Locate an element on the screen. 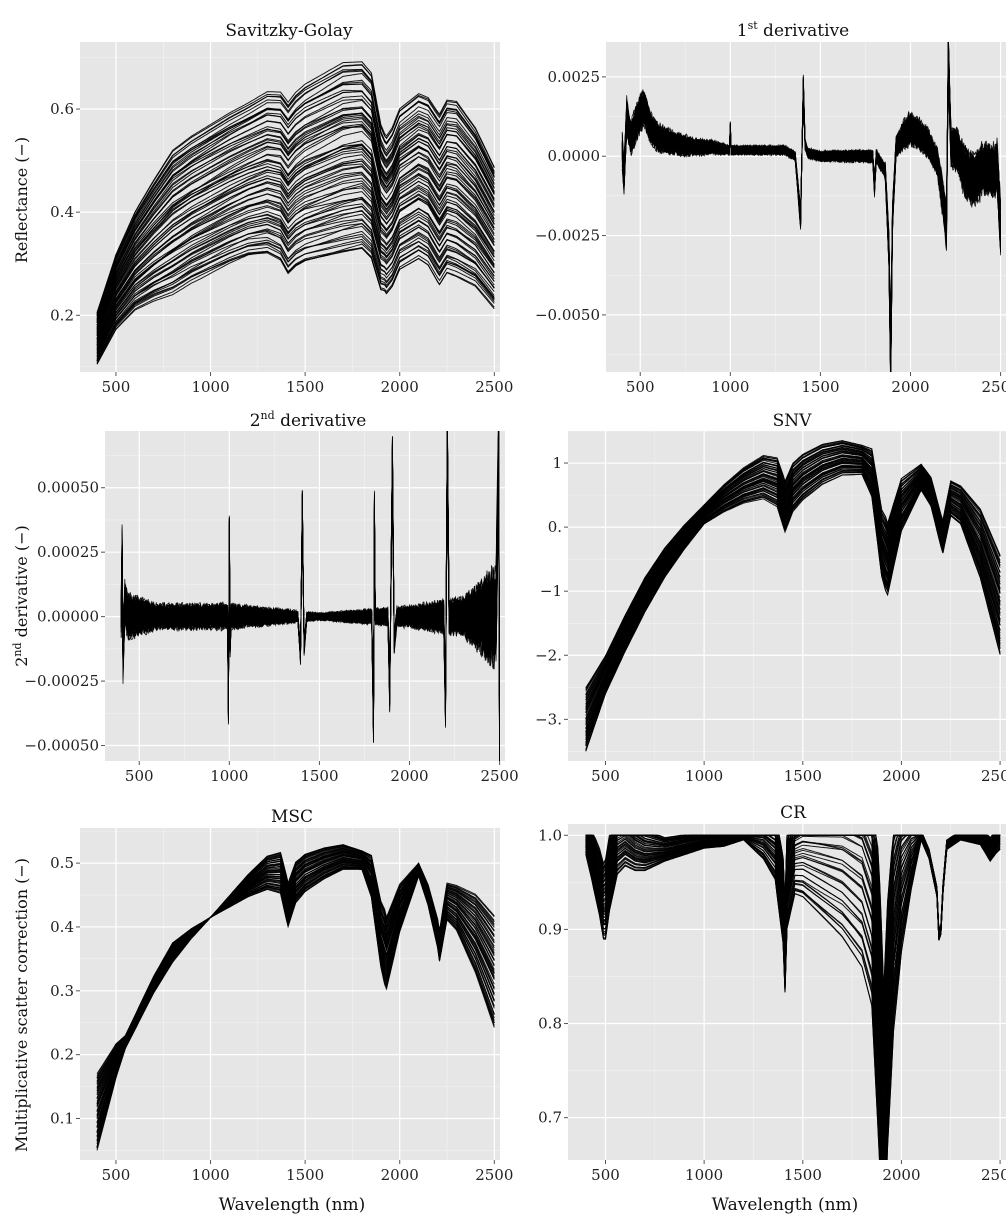 The image size is (1006, 1218). panel-title: Savitzky-Golay is located at coordinates (289, 31).